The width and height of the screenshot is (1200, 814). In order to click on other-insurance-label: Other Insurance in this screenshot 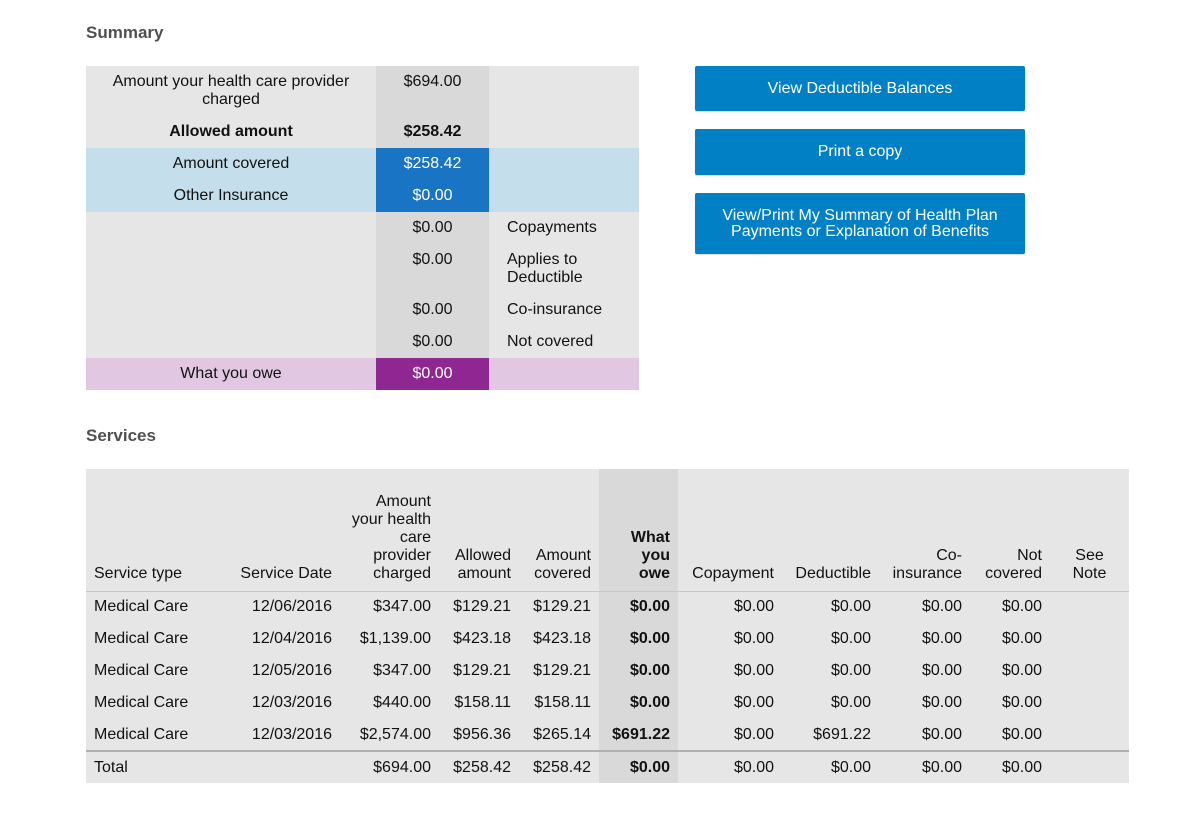, I will do `click(231, 196)`.